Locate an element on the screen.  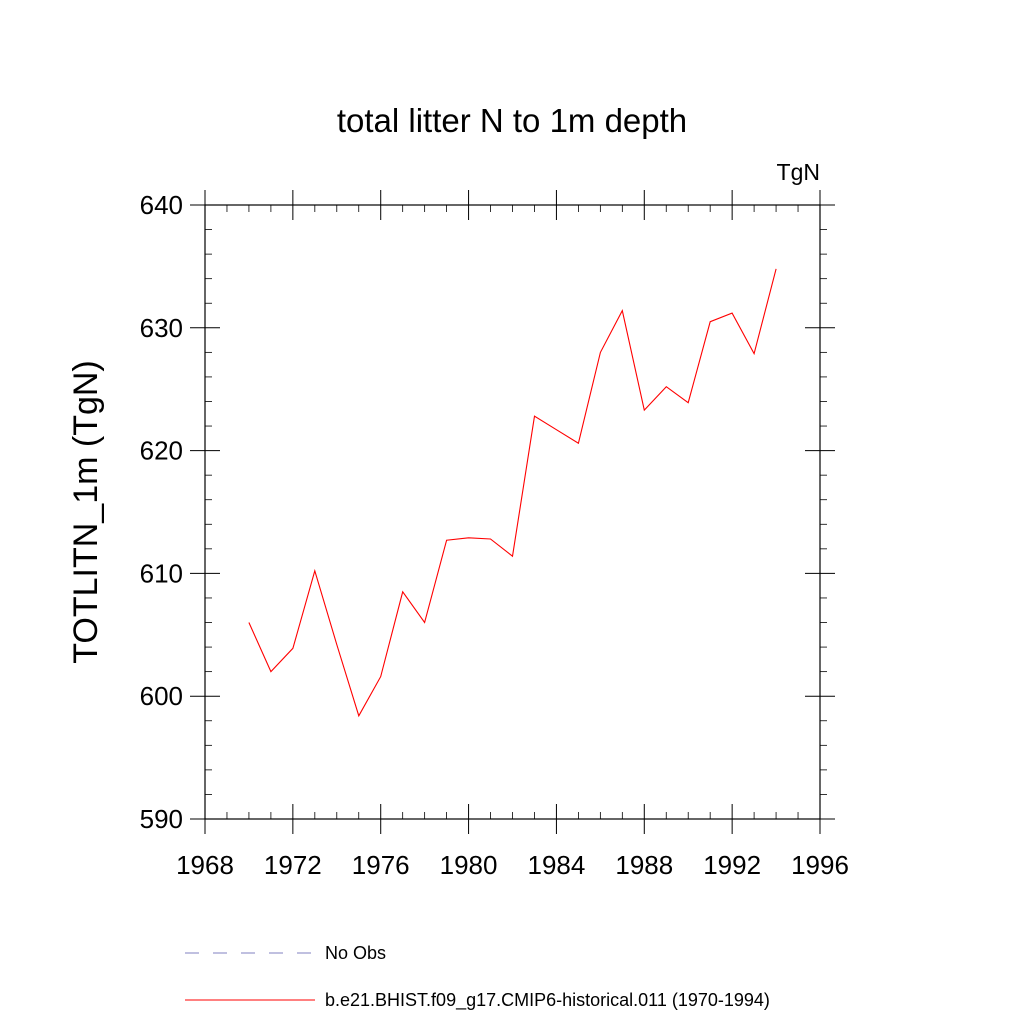
x-tick-label: 1992 is located at coordinates (732, 865).